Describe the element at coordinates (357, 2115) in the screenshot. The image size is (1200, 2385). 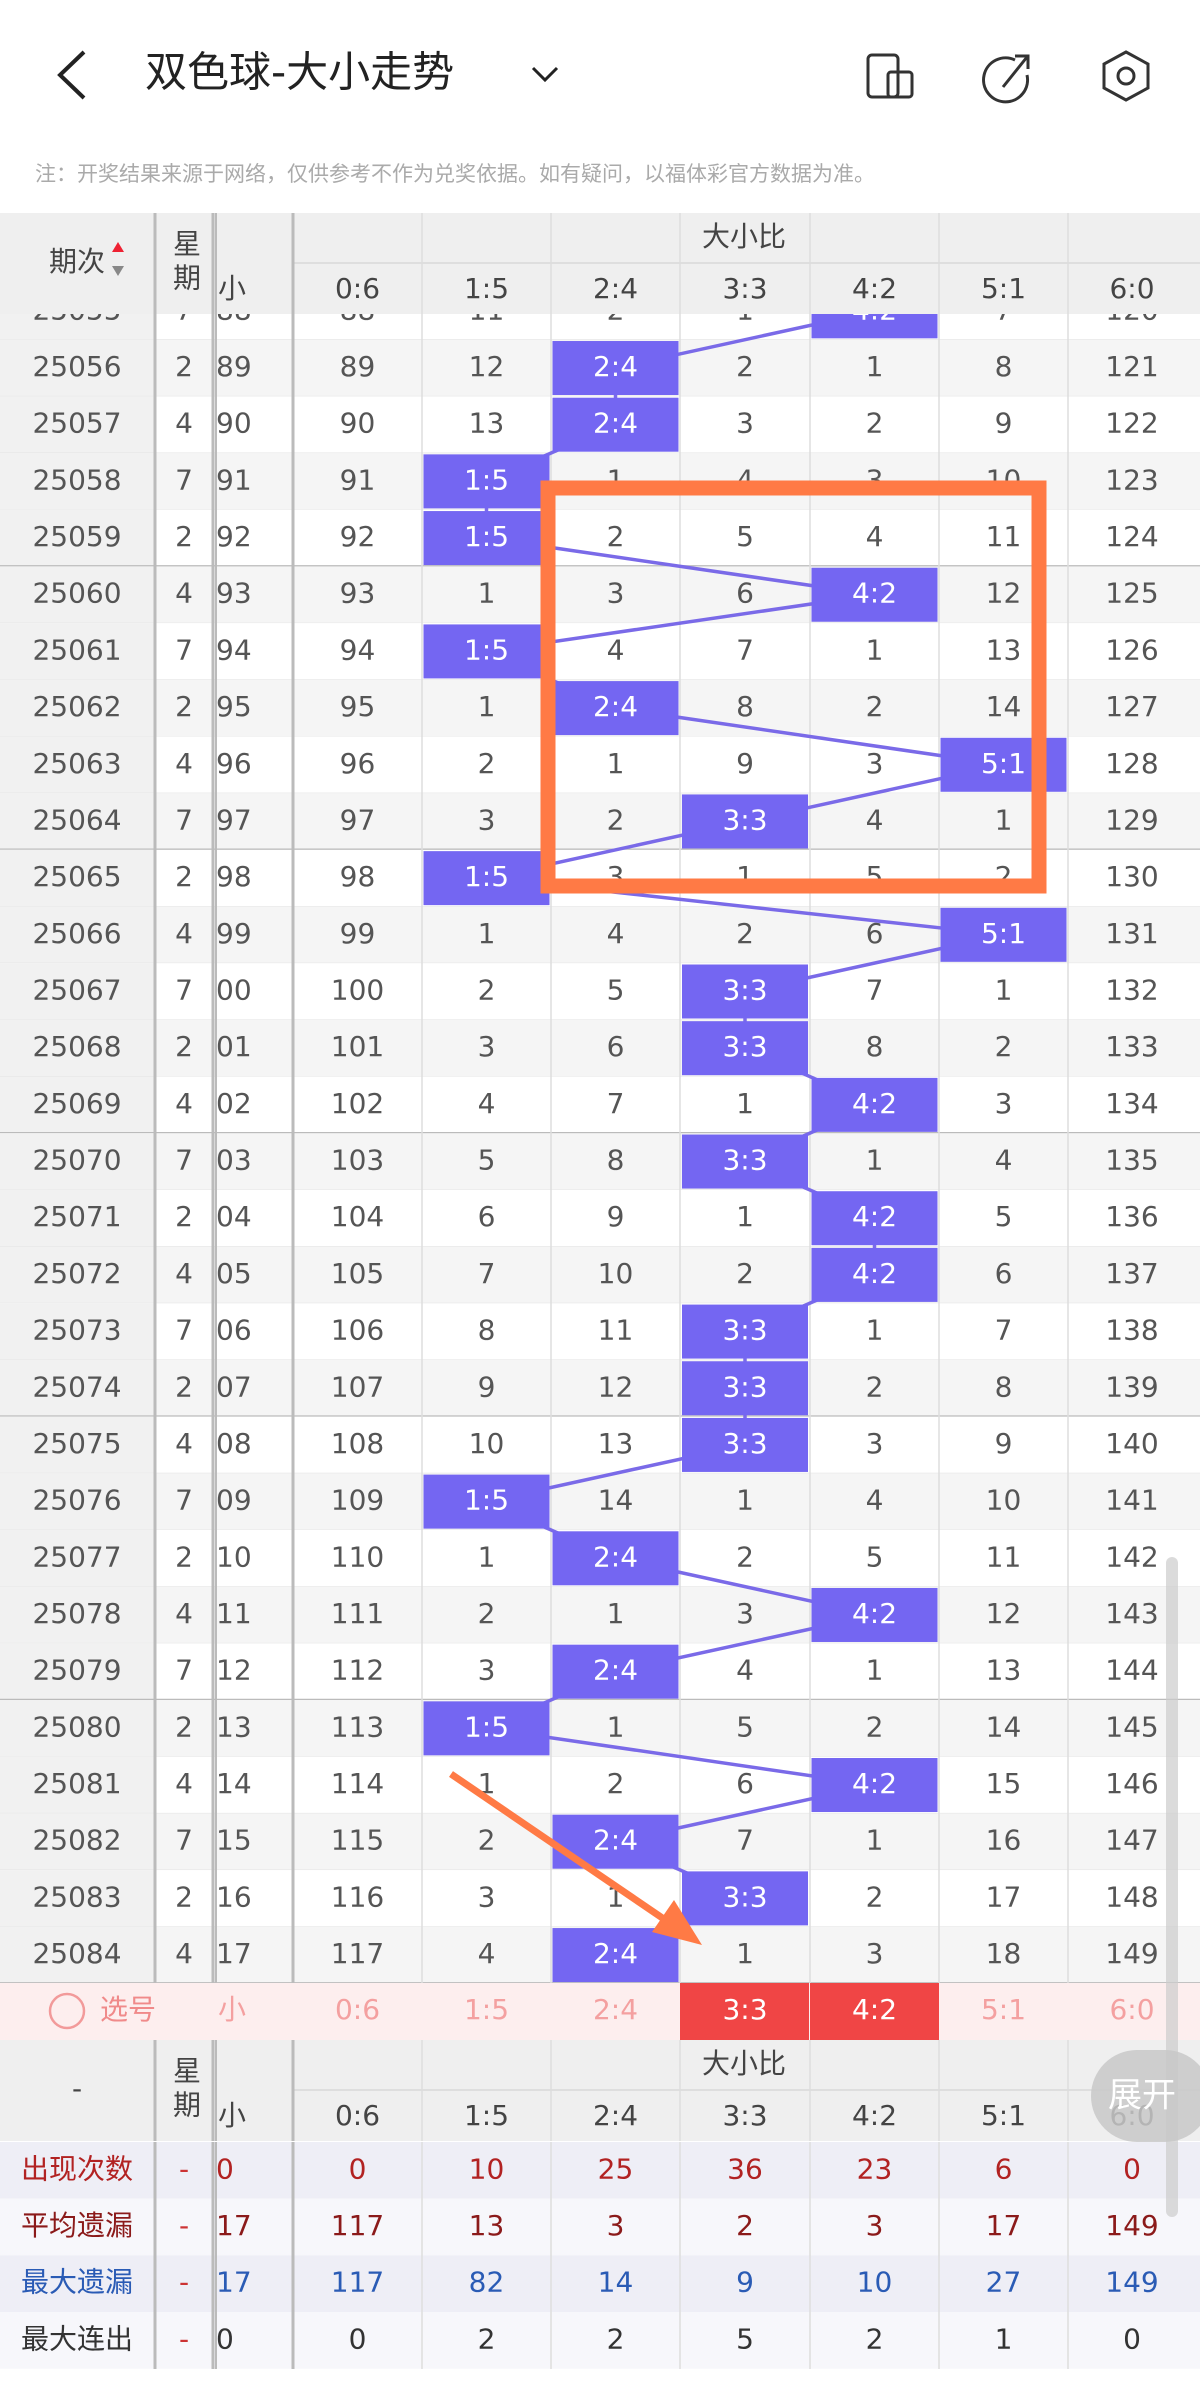
I see `column-header: 0:6` at that location.